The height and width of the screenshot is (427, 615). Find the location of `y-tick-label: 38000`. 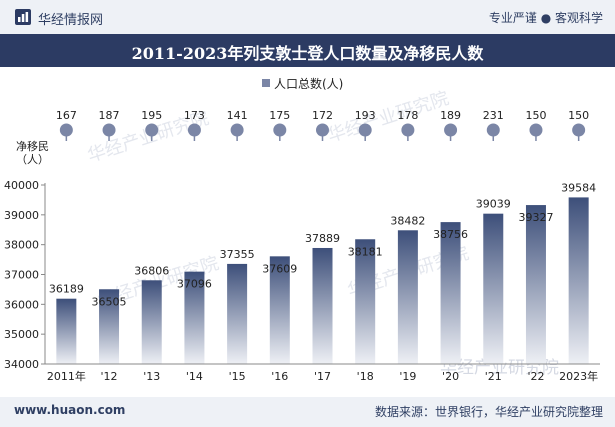

y-tick-label: 38000 is located at coordinates (21, 245).